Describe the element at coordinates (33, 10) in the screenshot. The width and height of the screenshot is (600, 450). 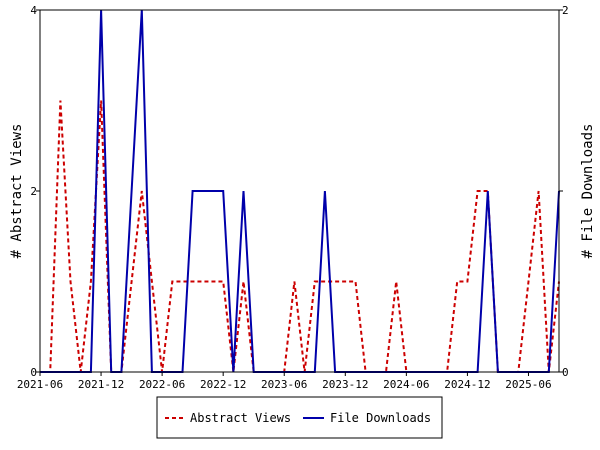
I see `y-left-tick-label-2: 4` at that location.